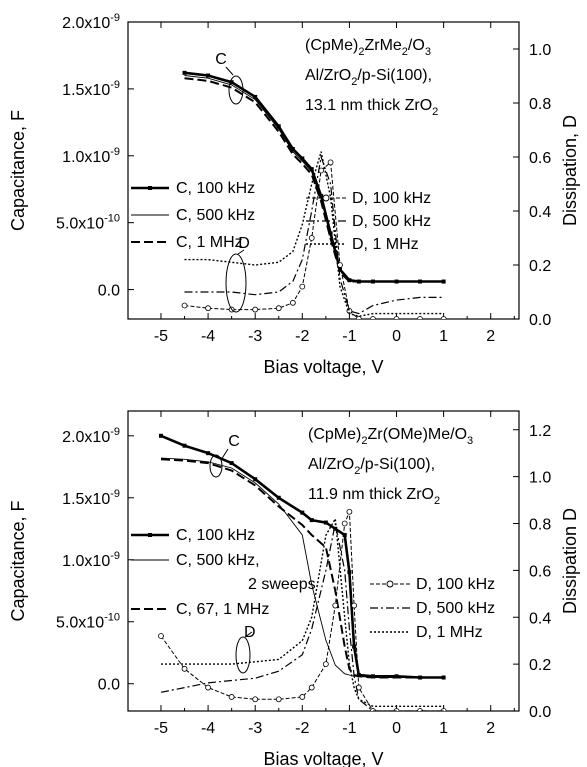  Describe the element at coordinates (443, 336) in the screenshot. I see `x-tick-label: 1` at that location.